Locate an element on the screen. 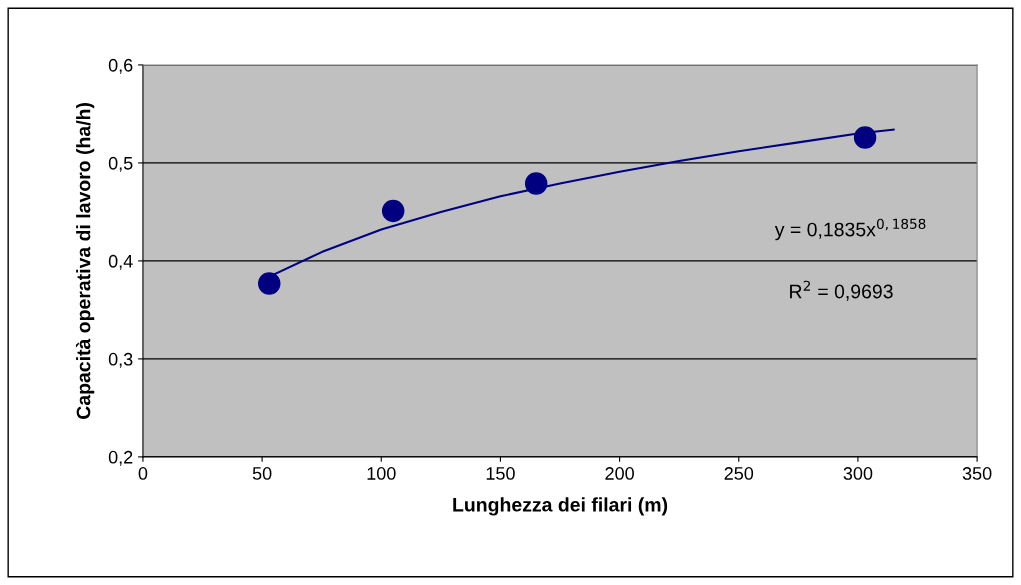 The width and height of the screenshot is (1021, 585). y-tick-label: 0,5 is located at coordinates (120, 164).